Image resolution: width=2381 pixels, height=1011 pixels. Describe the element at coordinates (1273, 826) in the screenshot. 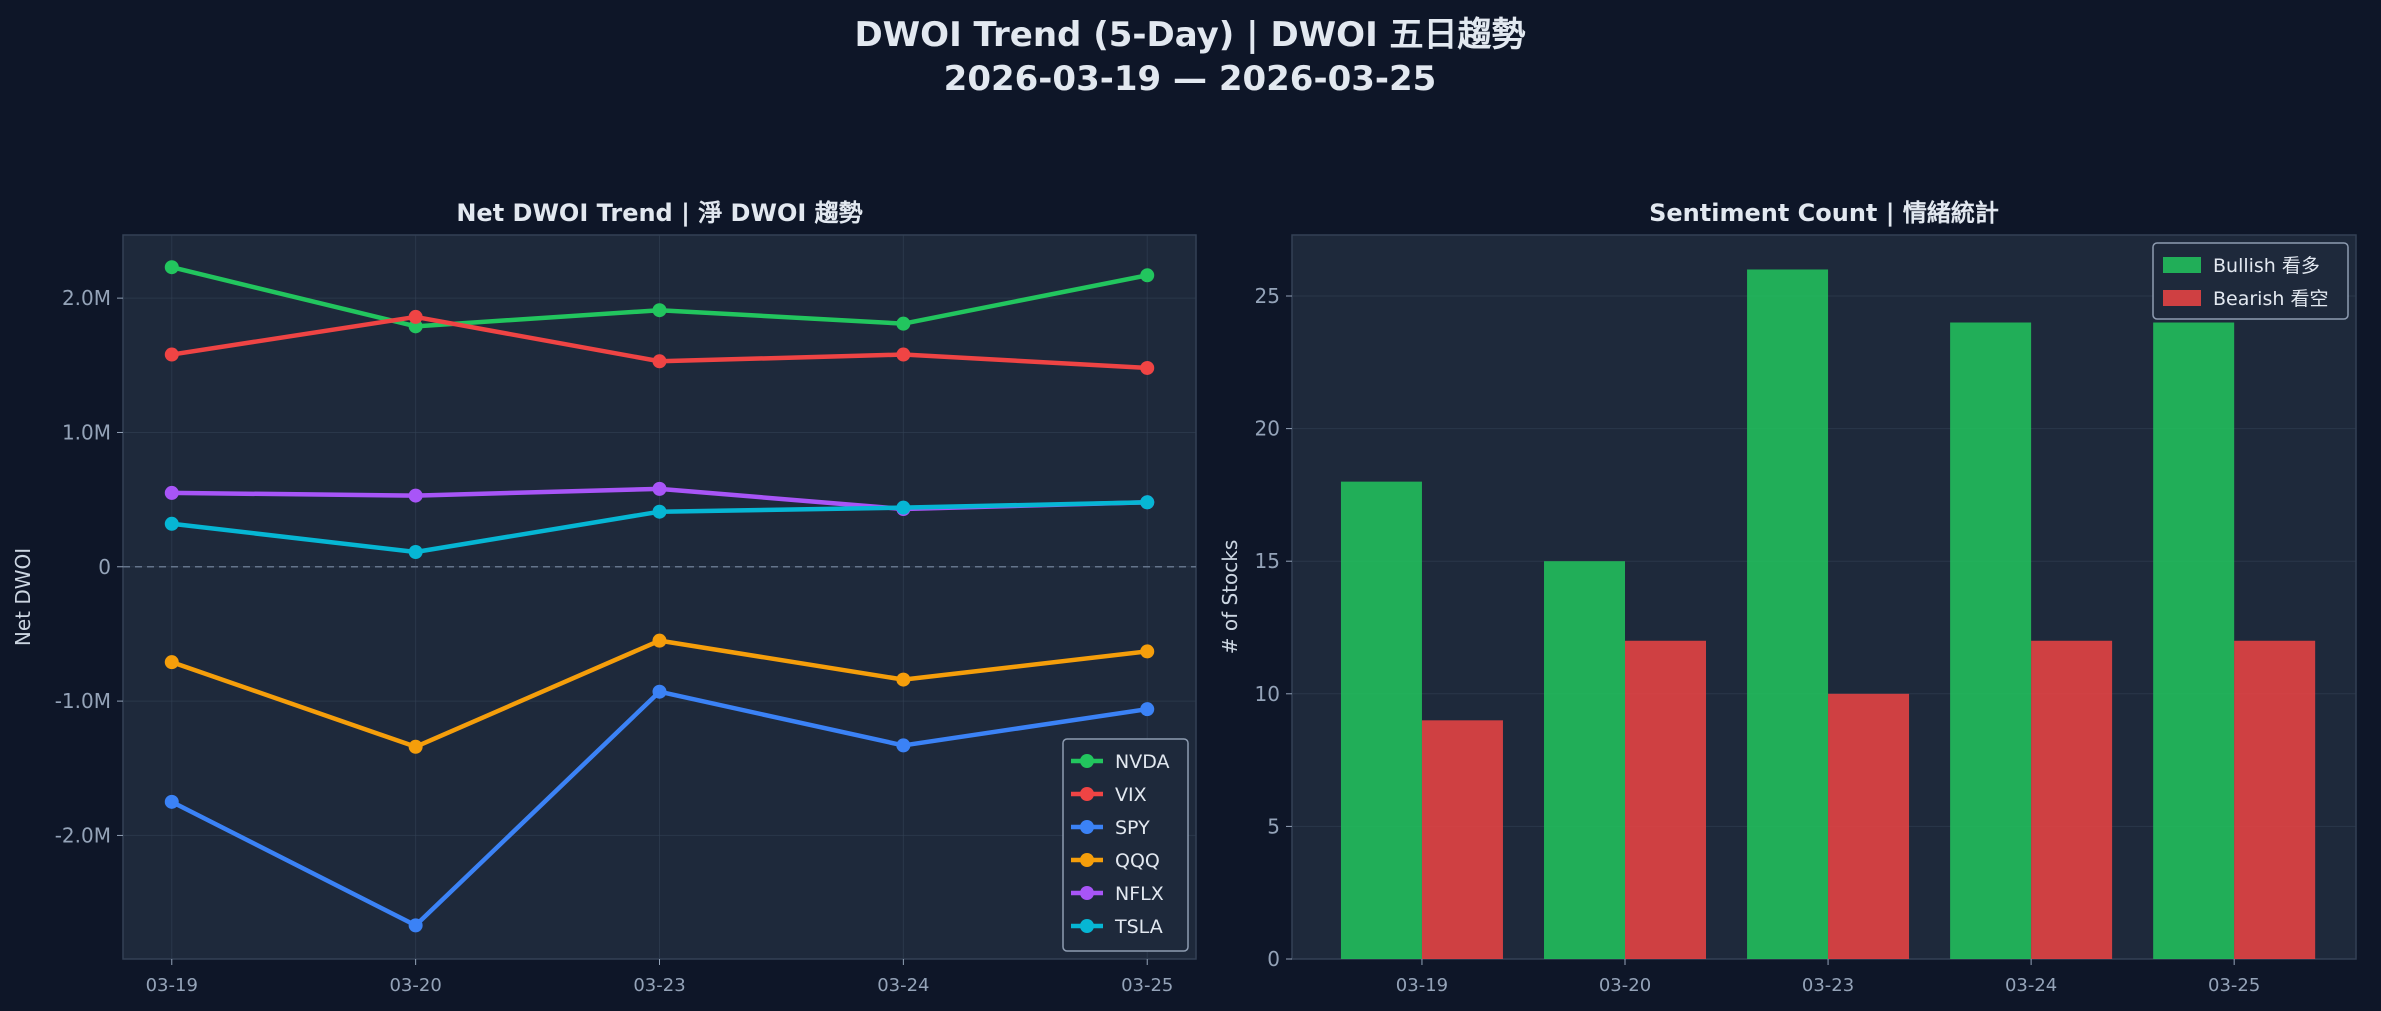

I see `y-tick-label: 5` at that location.